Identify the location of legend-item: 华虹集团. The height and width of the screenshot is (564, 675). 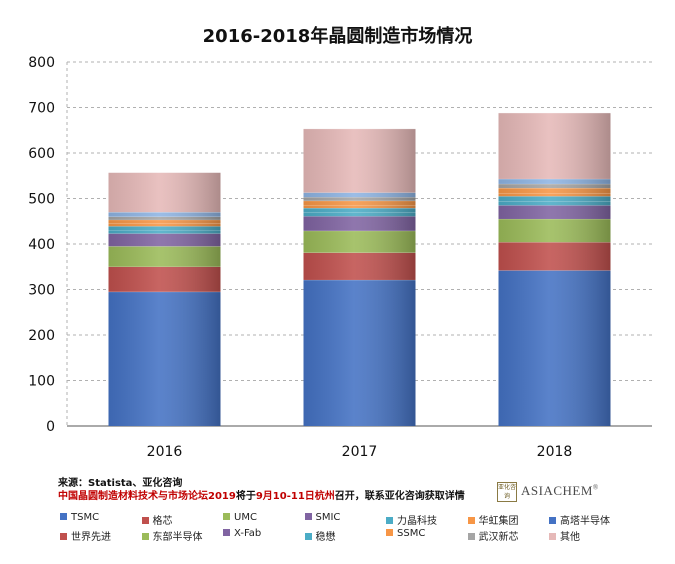
(493, 519).